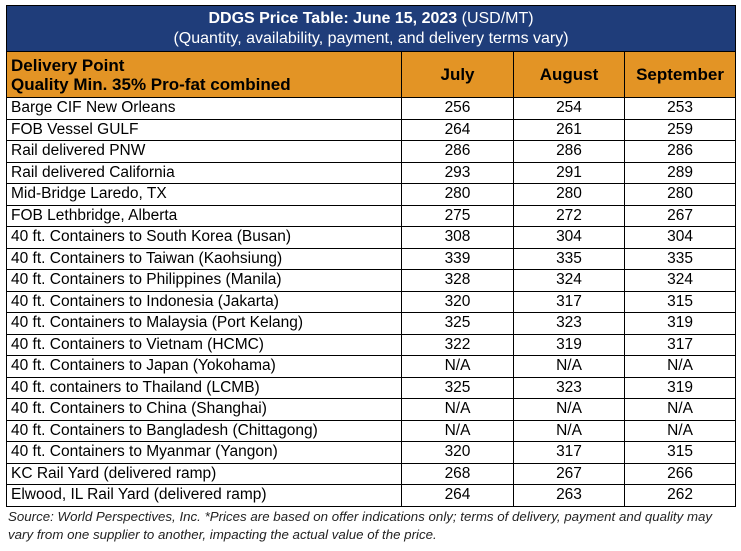  What do you see at coordinates (204, 237) in the screenshot?
I see `location-cell: 40 ft. Containers to South Korea (Busan)` at bounding box center [204, 237].